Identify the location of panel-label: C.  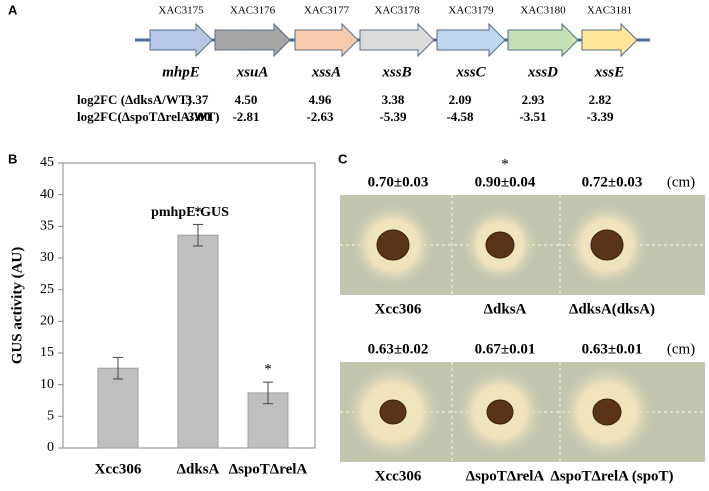
(343, 158).